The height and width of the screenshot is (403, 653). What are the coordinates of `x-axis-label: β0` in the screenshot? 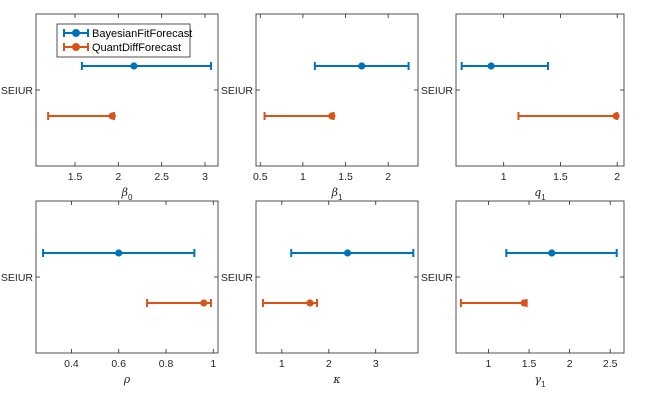 It's located at (127, 194).